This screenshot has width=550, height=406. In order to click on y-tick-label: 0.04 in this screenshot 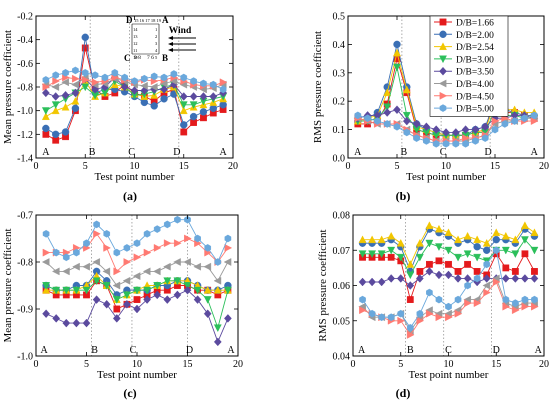, I will do `click(342, 357)`.